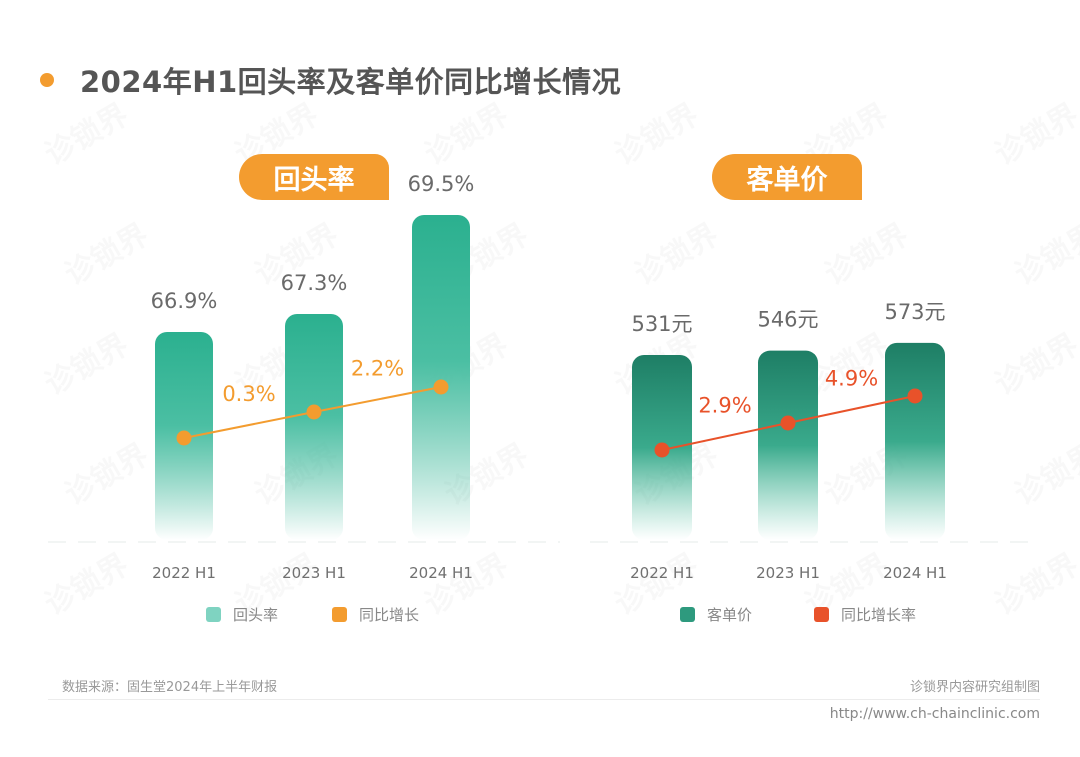 Image resolution: width=1080 pixels, height=757 pixels. I want to click on bar-value-label: 69.5%, so click(441, 184).